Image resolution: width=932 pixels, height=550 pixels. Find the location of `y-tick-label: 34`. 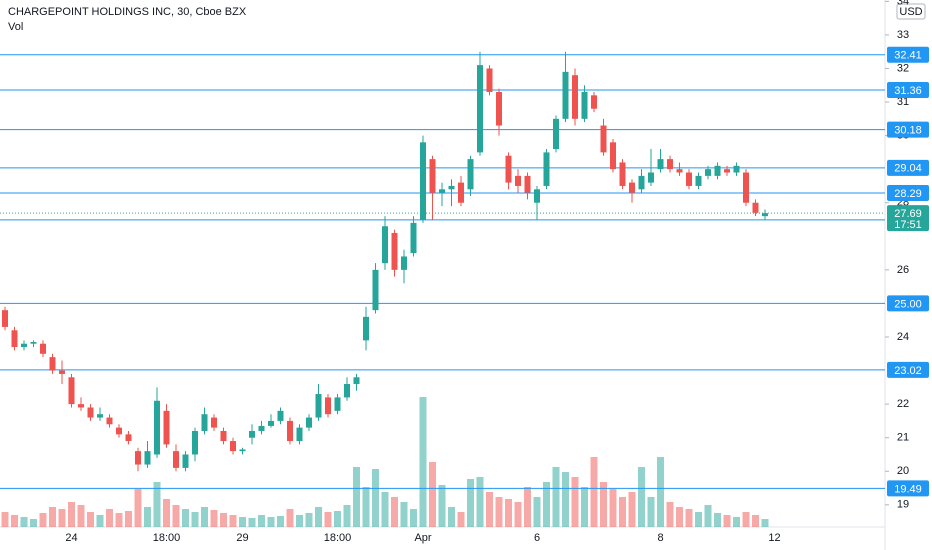

y-tick-label: 34 is located at coordinates (903, 3).